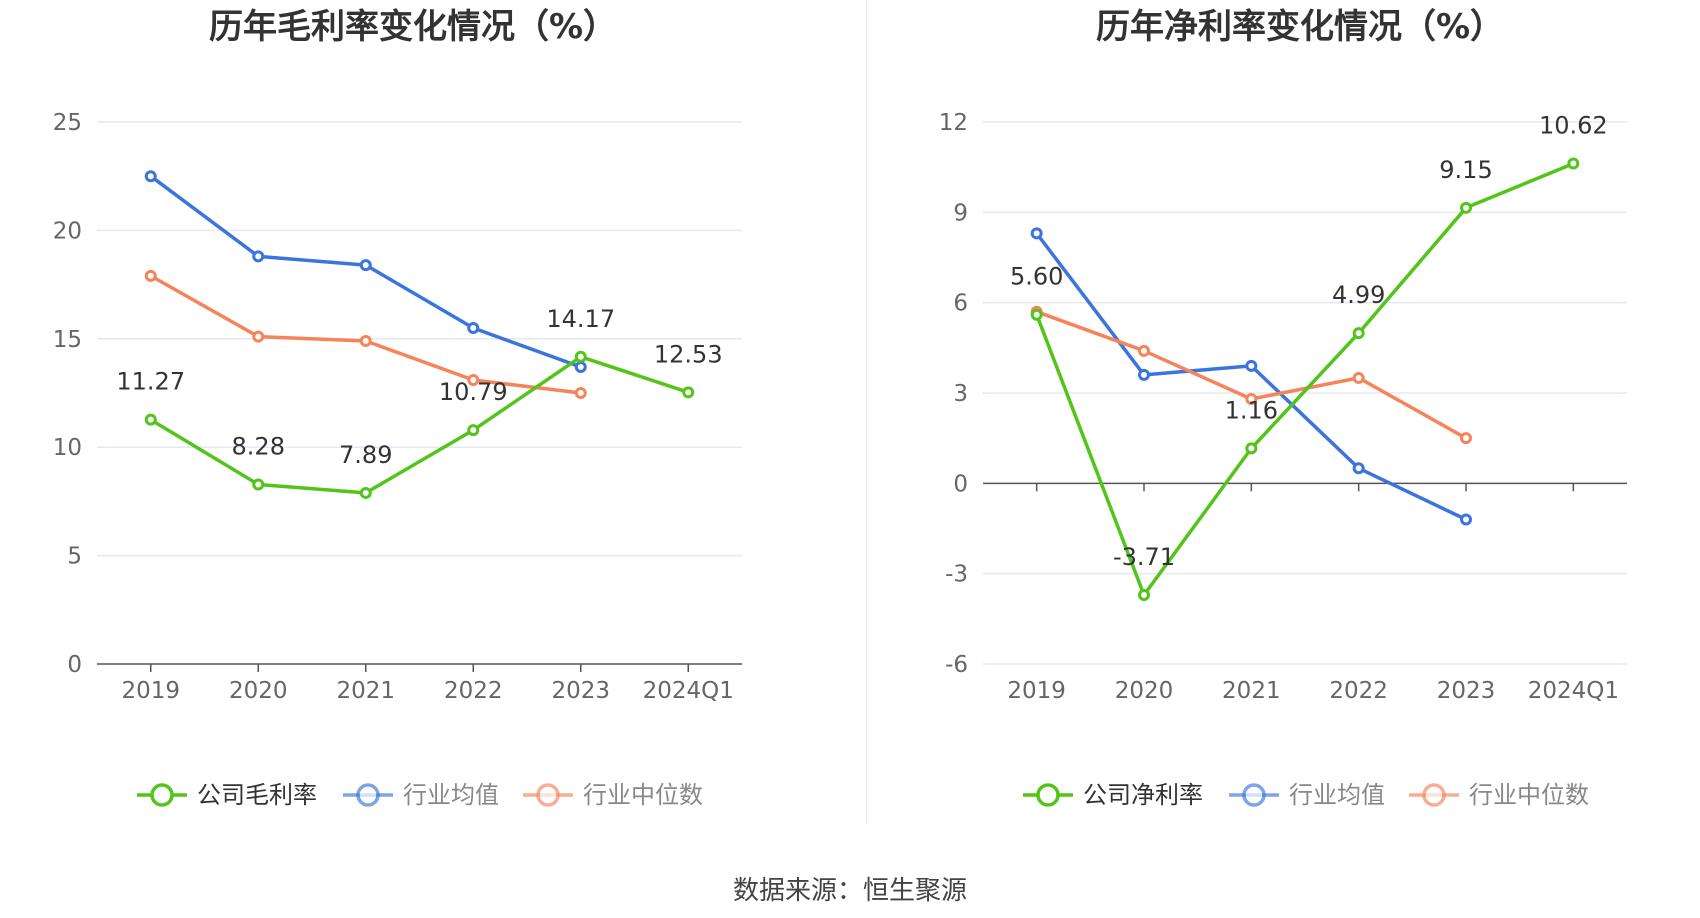  I want to click on y-tick-label: 5, so click(74, 557).